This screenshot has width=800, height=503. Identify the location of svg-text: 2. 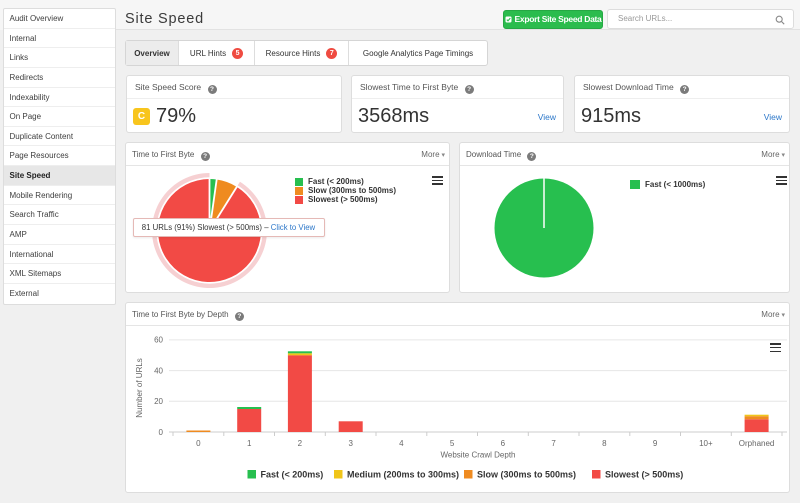
(300, 443).